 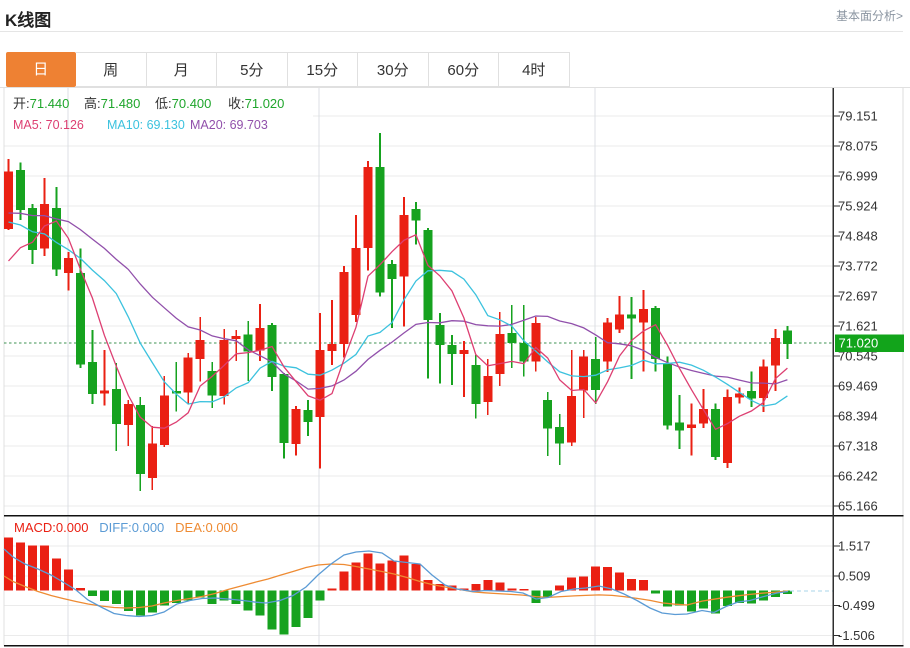 What do you see at coordinates (858, 326) in the screenshot?
I see `svg-text: 71.621` at bounding box center [858, 326].